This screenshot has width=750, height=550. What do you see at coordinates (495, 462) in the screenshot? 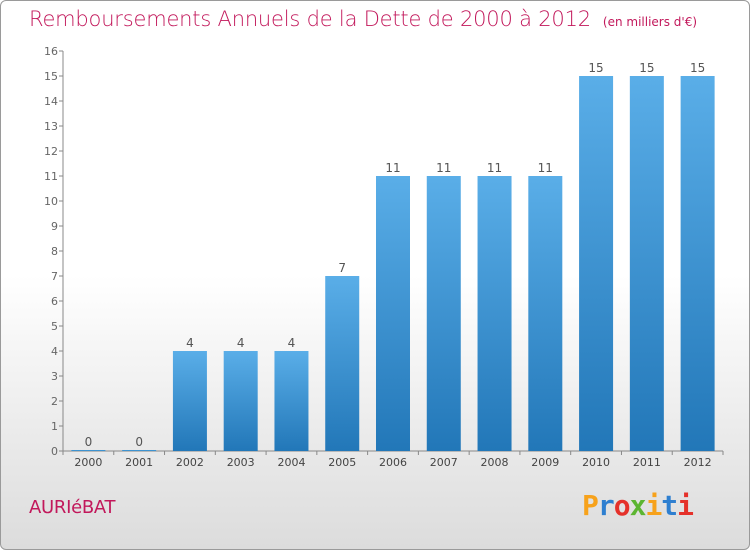
I see `x-tick-label-2008: 2008` at bounding box center [495, 462].